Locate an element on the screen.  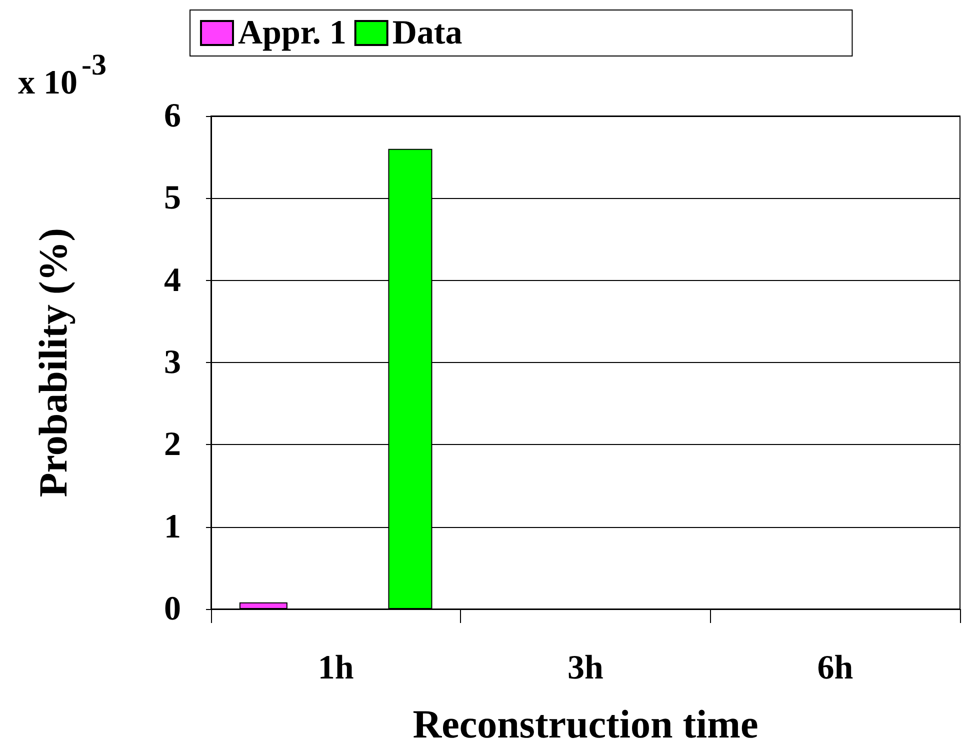
x-axis-title: Reconstruction time is located at coordinates (585, 724).